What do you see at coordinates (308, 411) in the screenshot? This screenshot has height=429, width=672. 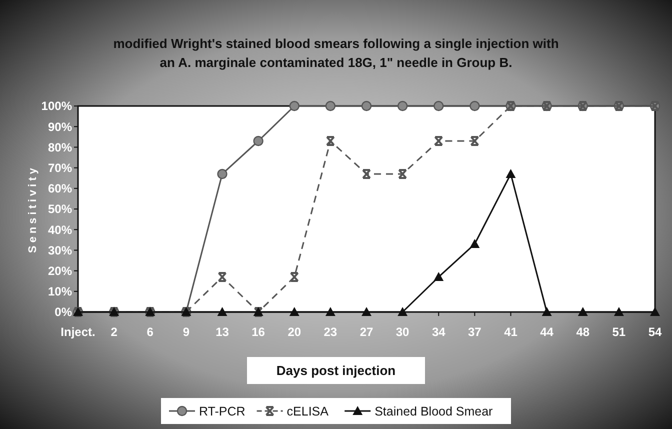 I see `legend-label: cELISA` at bounding box center [308, 411].